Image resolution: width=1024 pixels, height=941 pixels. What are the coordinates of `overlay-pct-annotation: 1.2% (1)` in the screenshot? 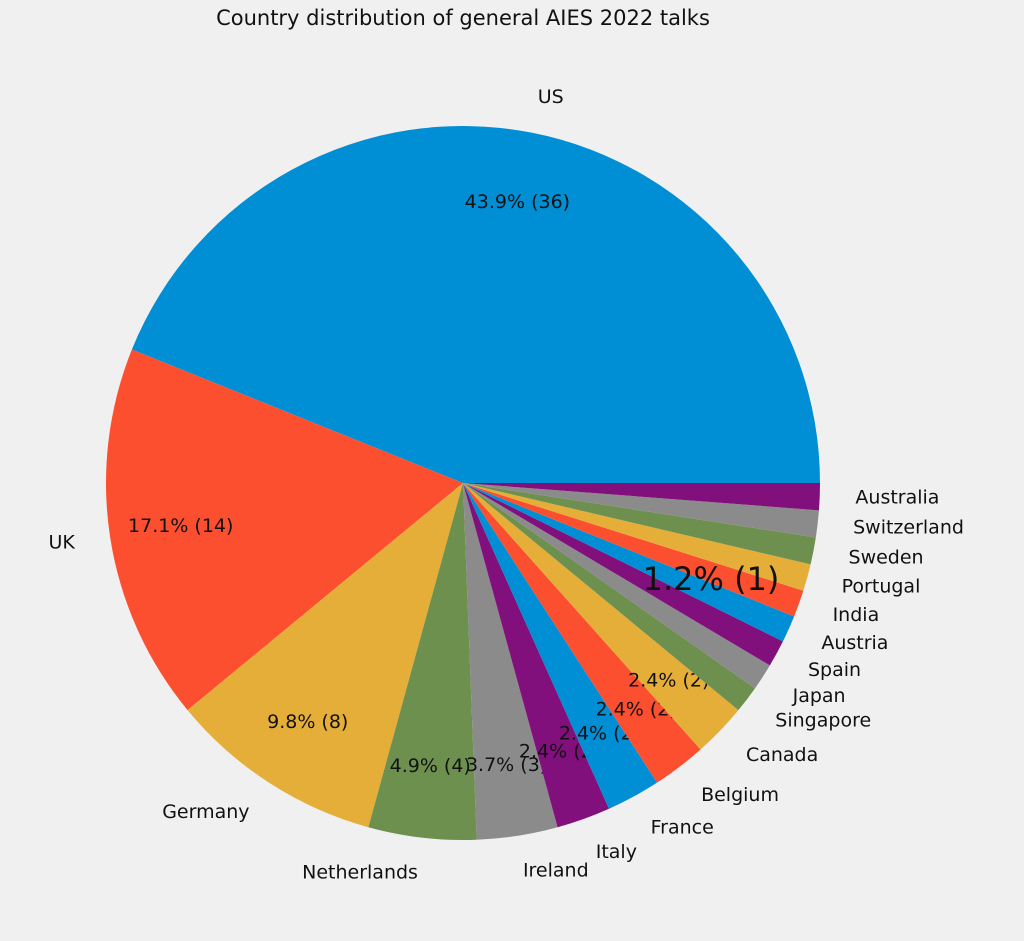 It's located at (711, 579).